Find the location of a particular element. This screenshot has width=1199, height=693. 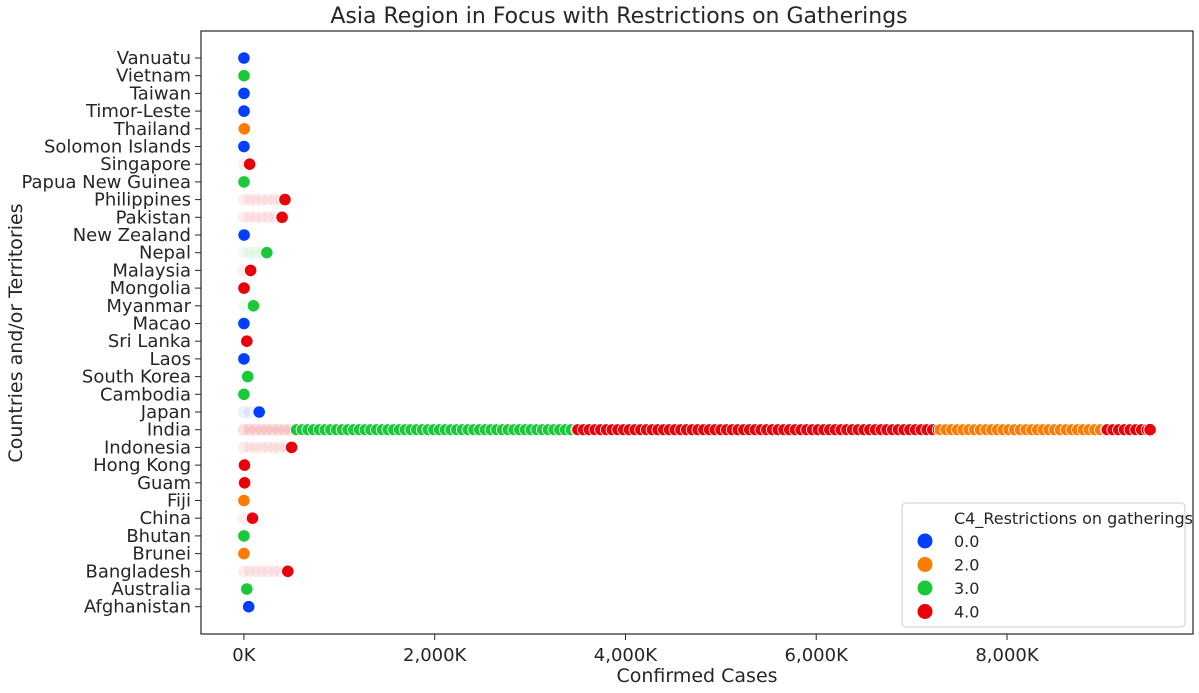

y-tick-label-myanmar: Myanmar is located at coordinates (148, 306).